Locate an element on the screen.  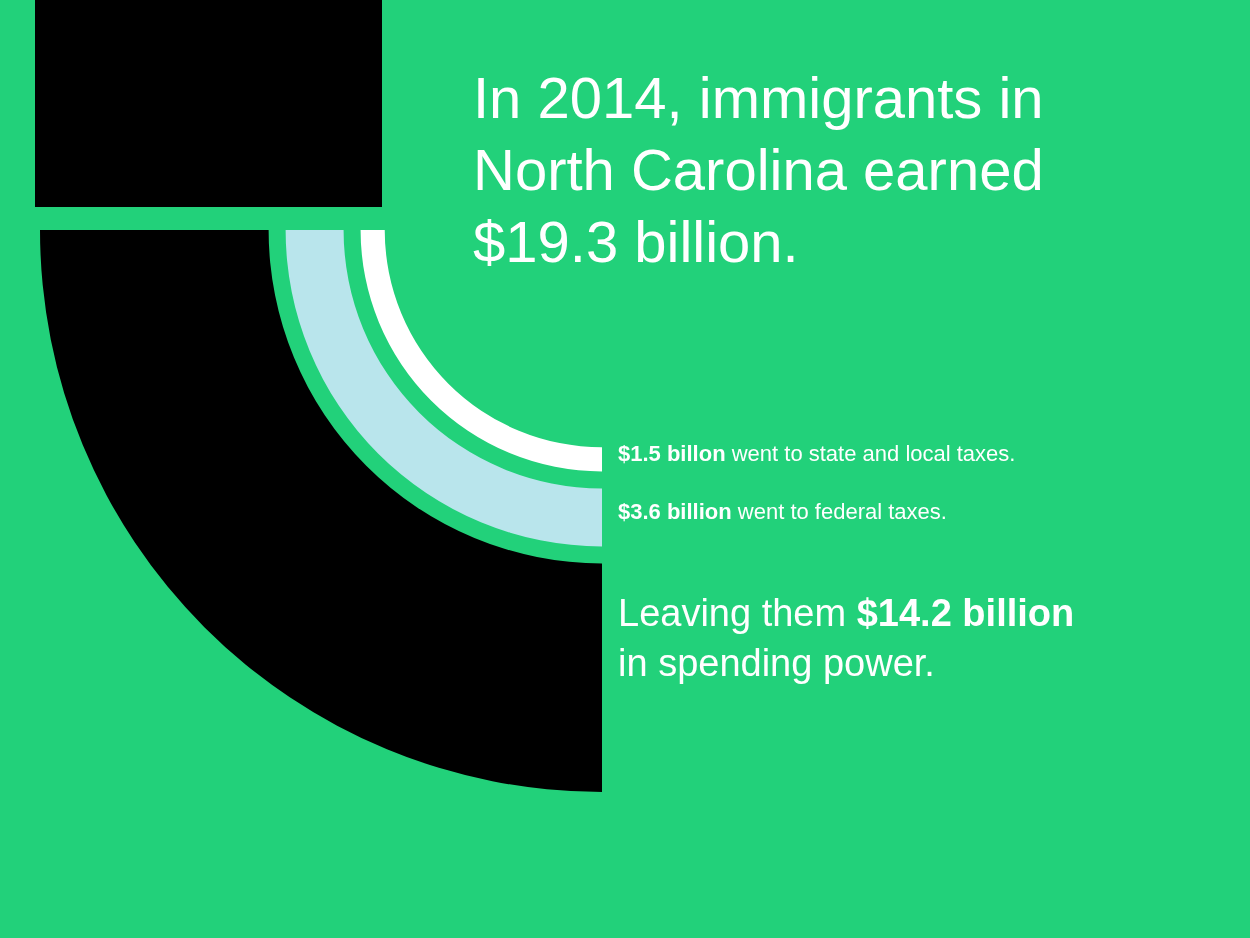
data-label: $14.2 billion is located at coordinates (965, 613).